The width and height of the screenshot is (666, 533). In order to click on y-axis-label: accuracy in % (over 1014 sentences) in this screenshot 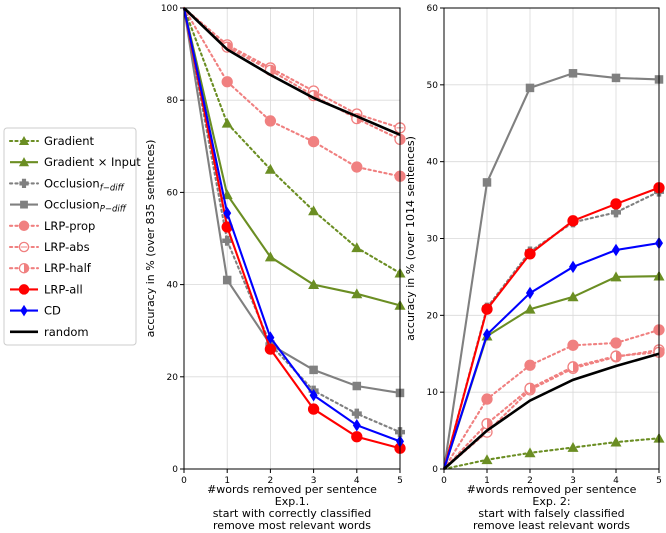, I will do `click(410, 238)`.